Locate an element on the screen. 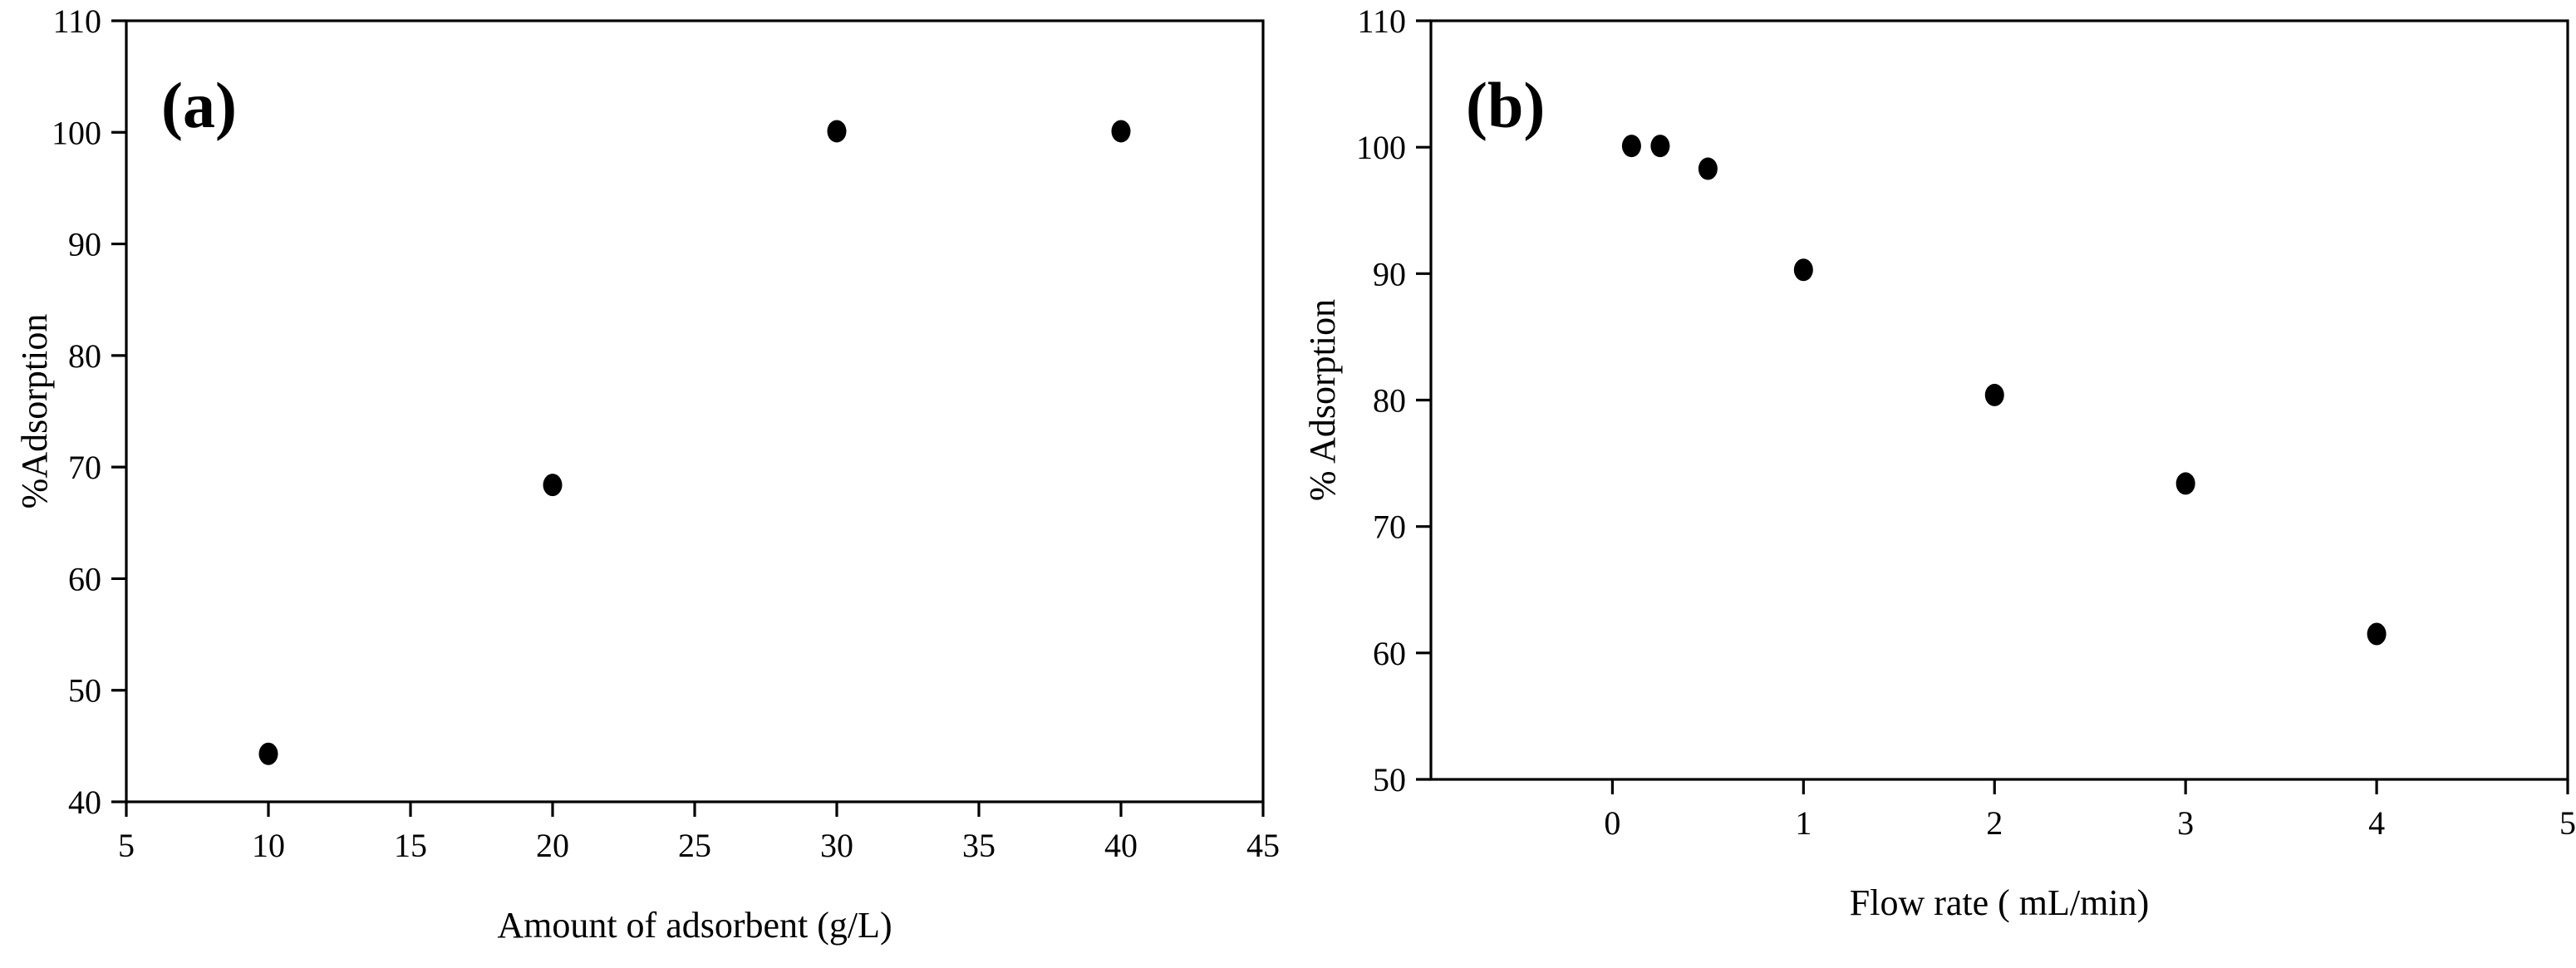 The width and height of the screenshot is (2576, 968). x-tick-label: 45 is located at coordinates (1263, 846).